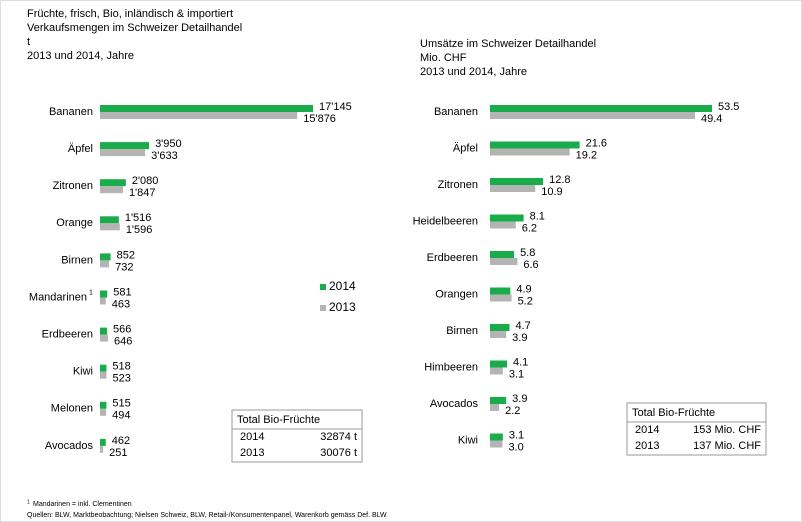 This screenshot has height=522, width=802. I want to click on value-label: 19.2, so click(586, 155).